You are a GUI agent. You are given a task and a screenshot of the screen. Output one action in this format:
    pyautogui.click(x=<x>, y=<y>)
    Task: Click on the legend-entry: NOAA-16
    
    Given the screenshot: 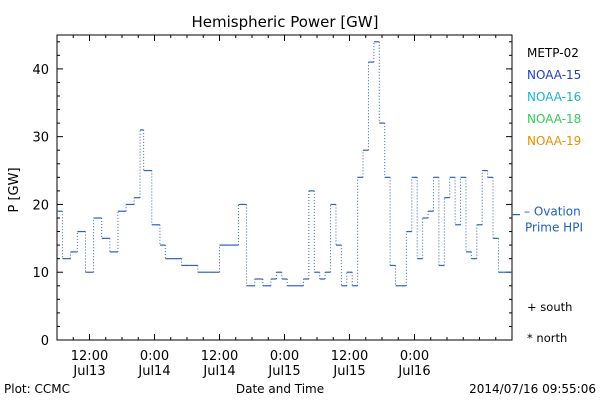 What is the action you would take?
    pyautogui.click(x=554, y=97)
    